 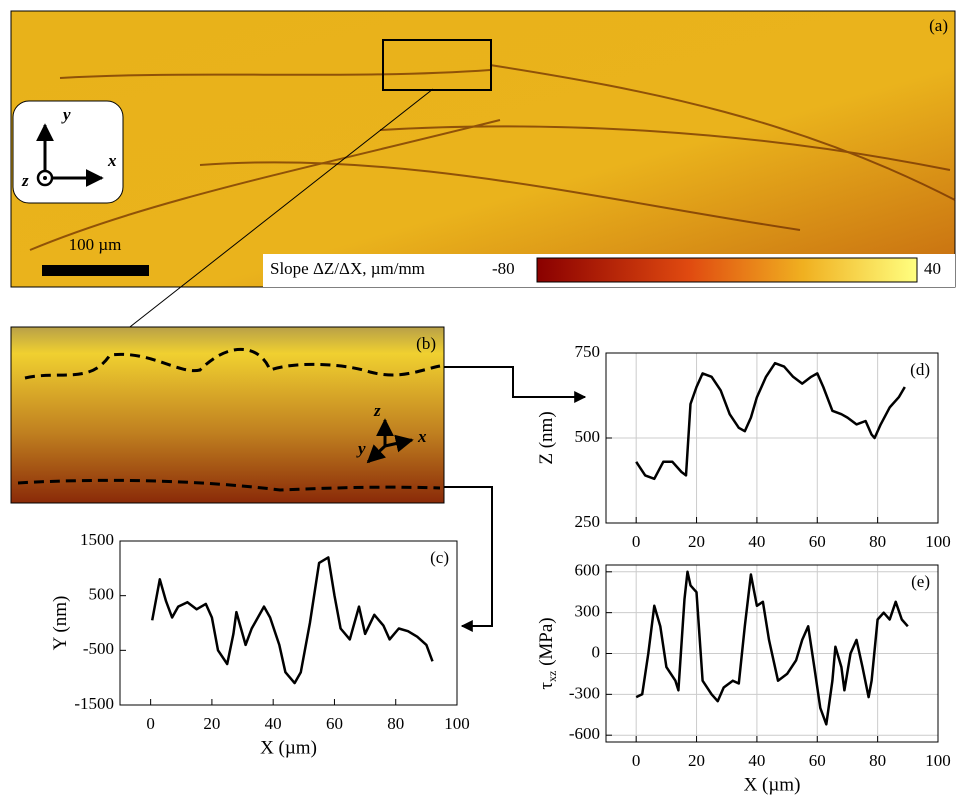 I want to click on scale-bar-label: 100 µm, so click(x=95, y=244).